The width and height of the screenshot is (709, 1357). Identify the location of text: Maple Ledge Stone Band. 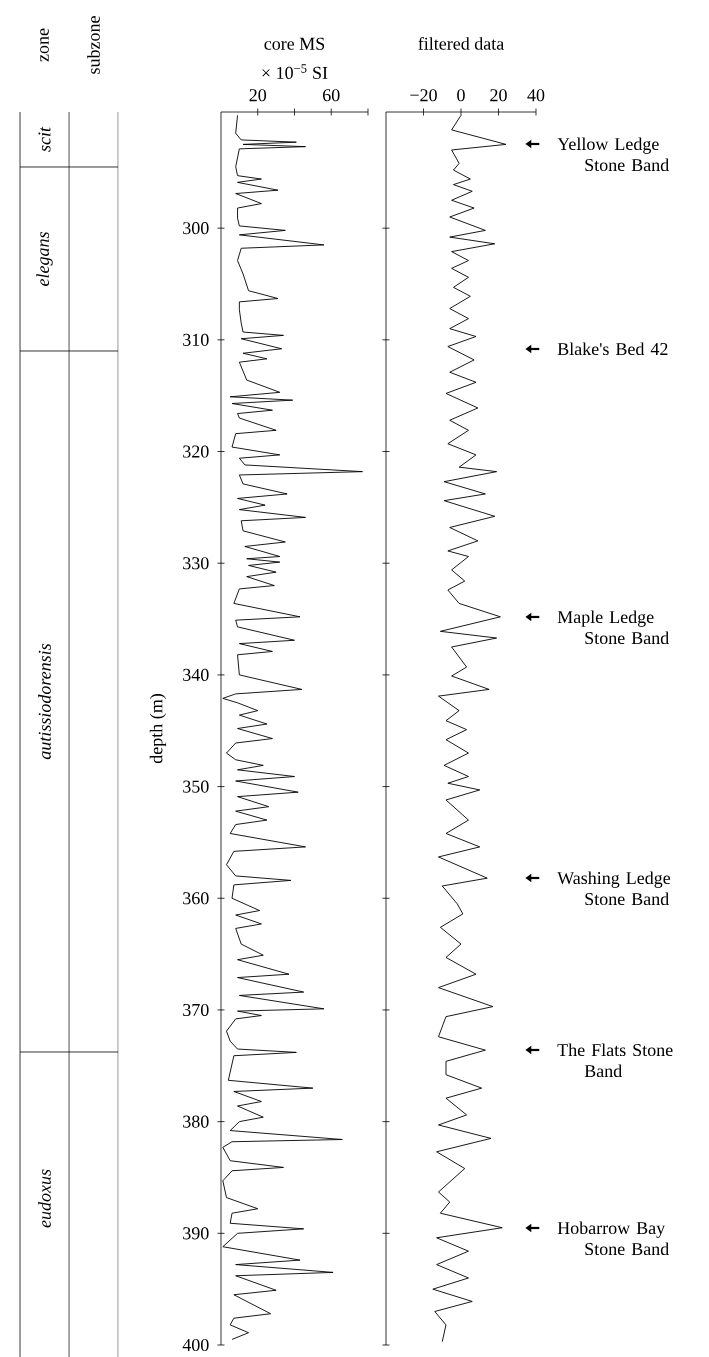
(613, 627).